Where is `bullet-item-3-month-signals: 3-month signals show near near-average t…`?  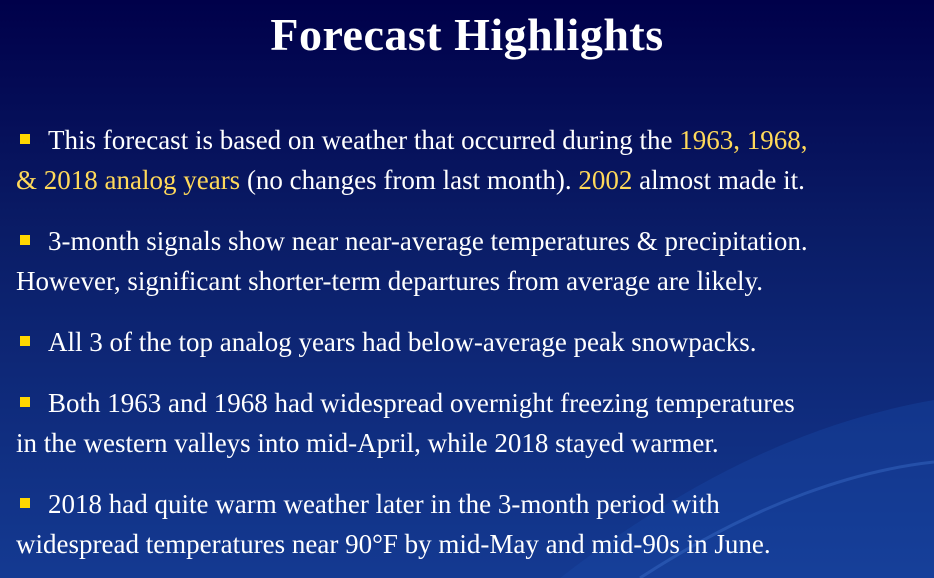 bullet-item-3-month-signals: 3-month signals show near near-average t… is located at coordinates (471, 261).